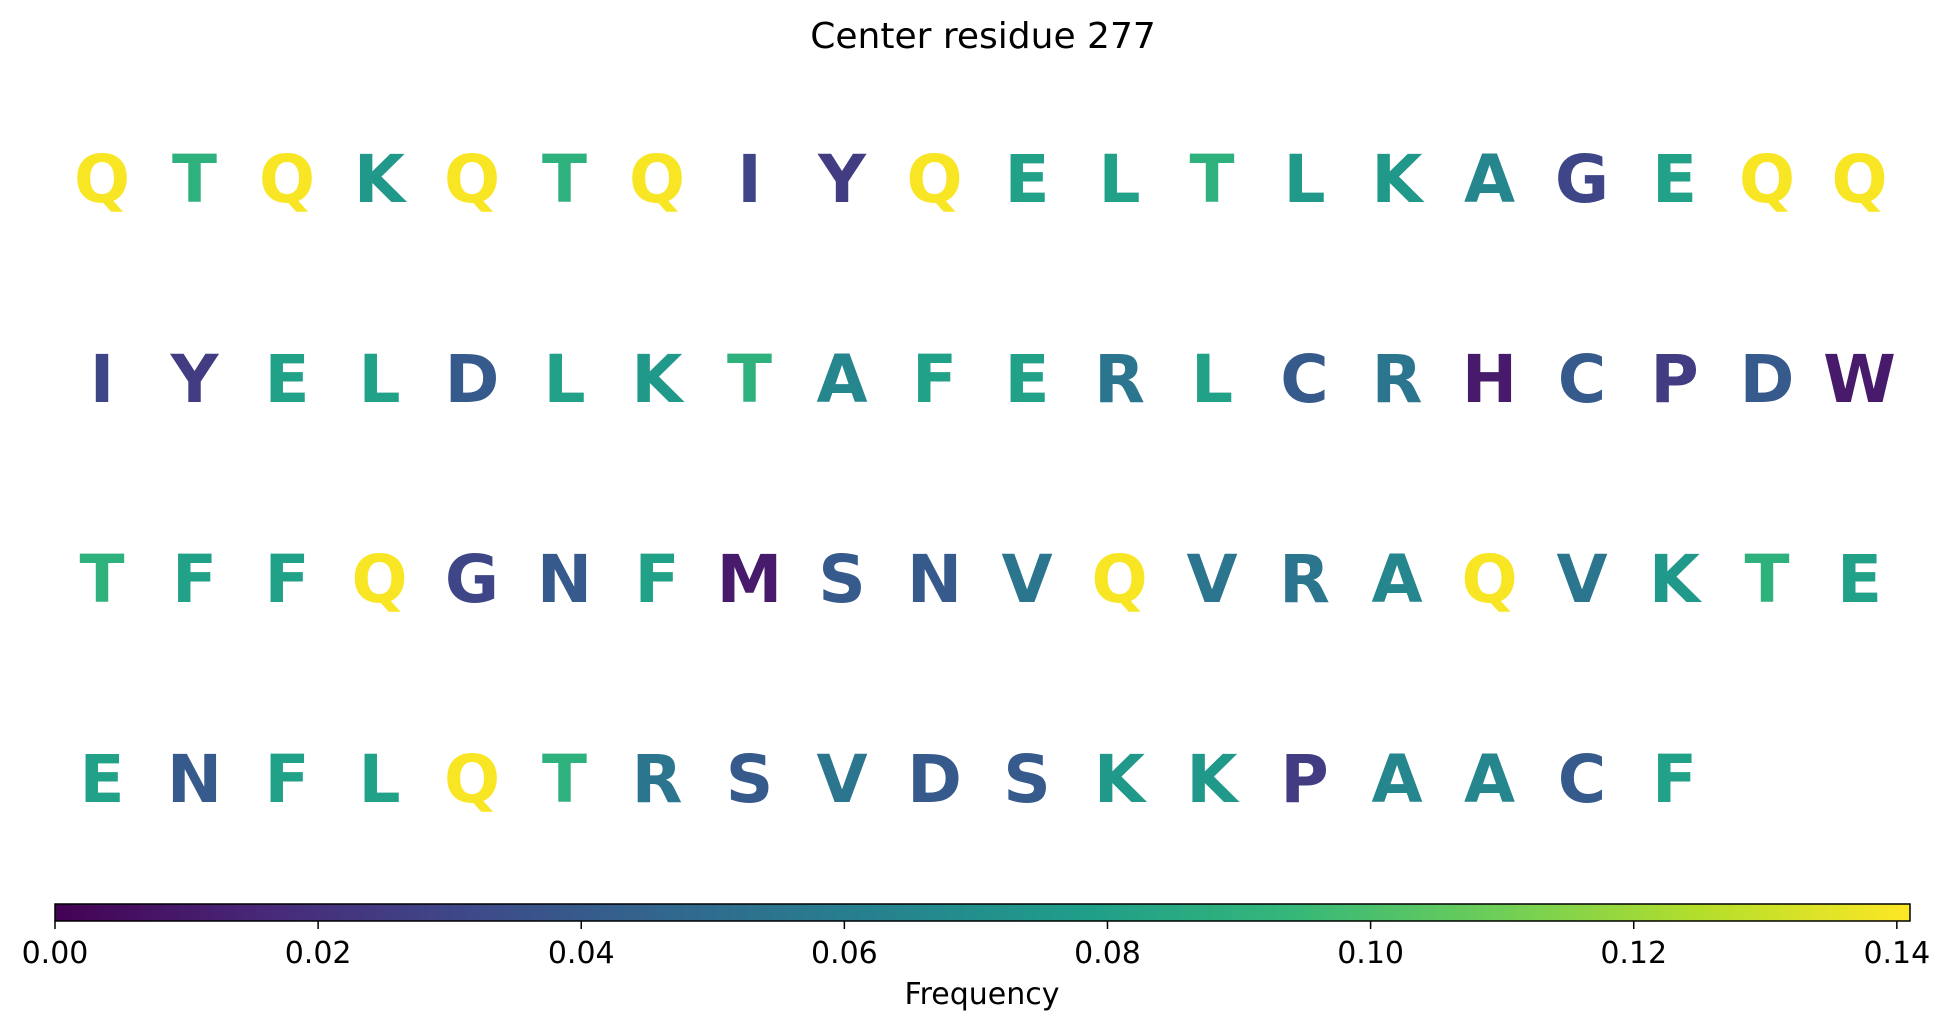  I want to click on colorbar-tick-label: 0.10, so click(1370, 953).